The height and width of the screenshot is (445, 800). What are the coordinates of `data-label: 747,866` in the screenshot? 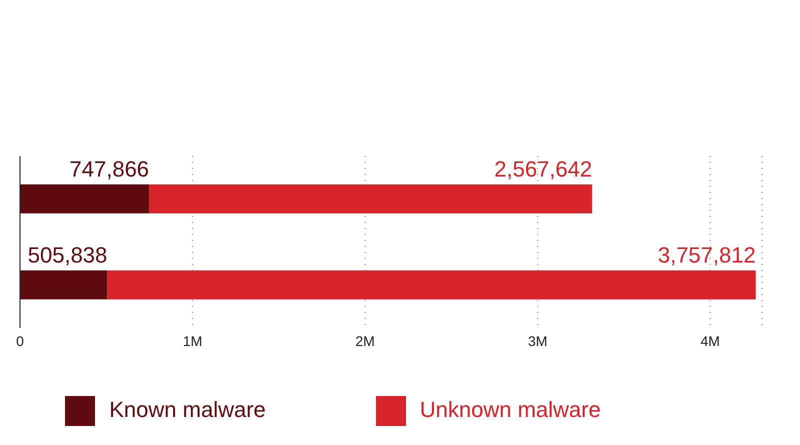 It's located at (110, 169).